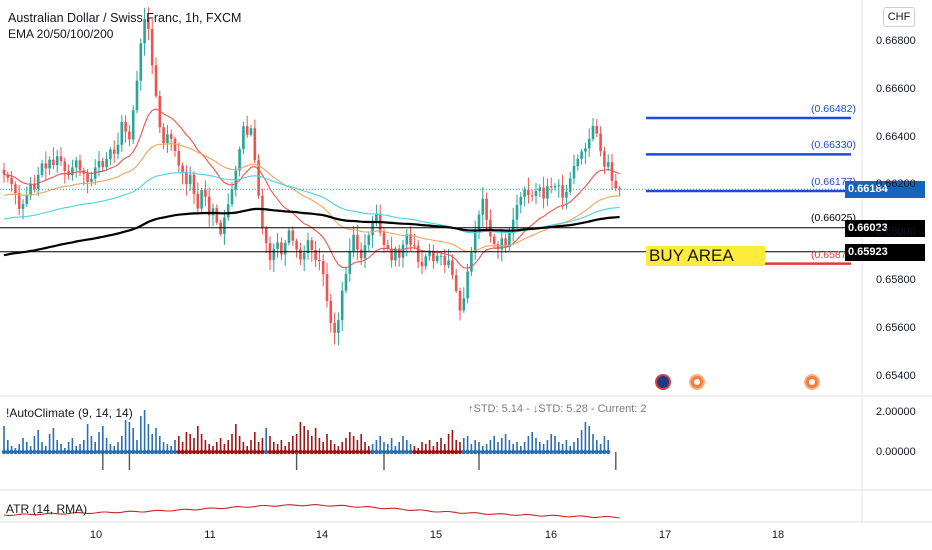  I want to click on x-axis-tick-label: 14, so click(322, 535).